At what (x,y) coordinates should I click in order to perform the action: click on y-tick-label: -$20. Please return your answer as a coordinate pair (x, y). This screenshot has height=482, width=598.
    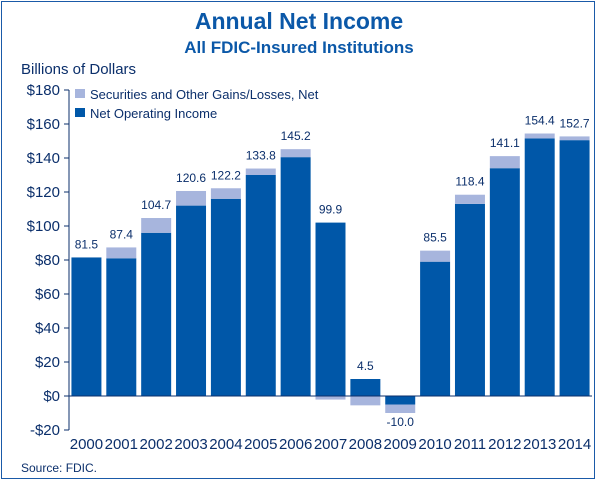
    Looking at the image, I should click on (45, 430).